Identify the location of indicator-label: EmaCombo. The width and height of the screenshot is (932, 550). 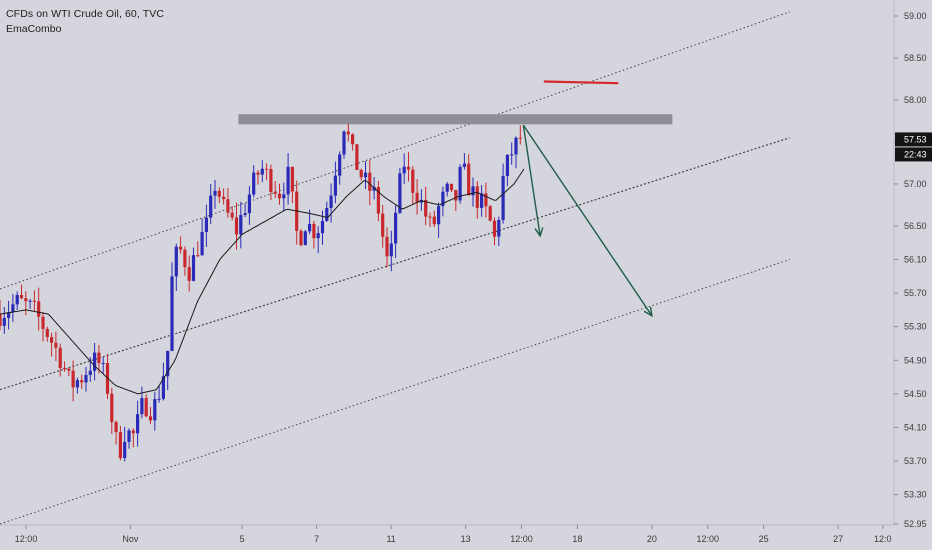
(34, 29).